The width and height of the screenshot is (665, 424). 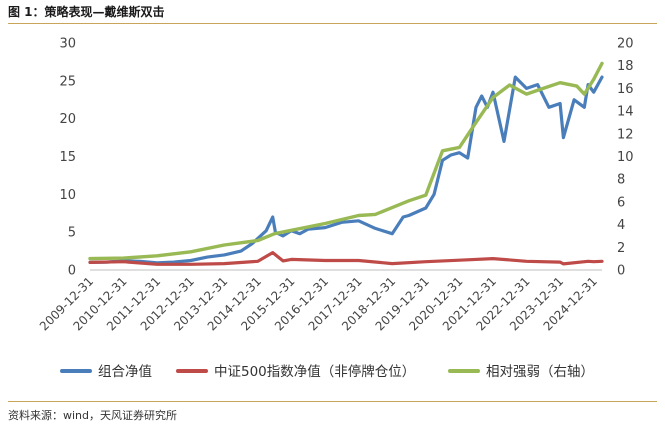 What do you see at coordinates (332, 23) in the screenshot?
I see `title-divider` at bounding box center [332, 23].